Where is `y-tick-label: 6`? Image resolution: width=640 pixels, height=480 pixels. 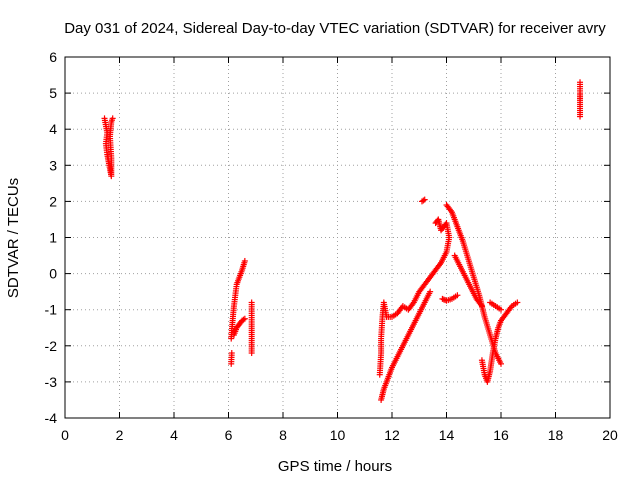
y-tick-label: 6 is located at coordinates (53, 57).